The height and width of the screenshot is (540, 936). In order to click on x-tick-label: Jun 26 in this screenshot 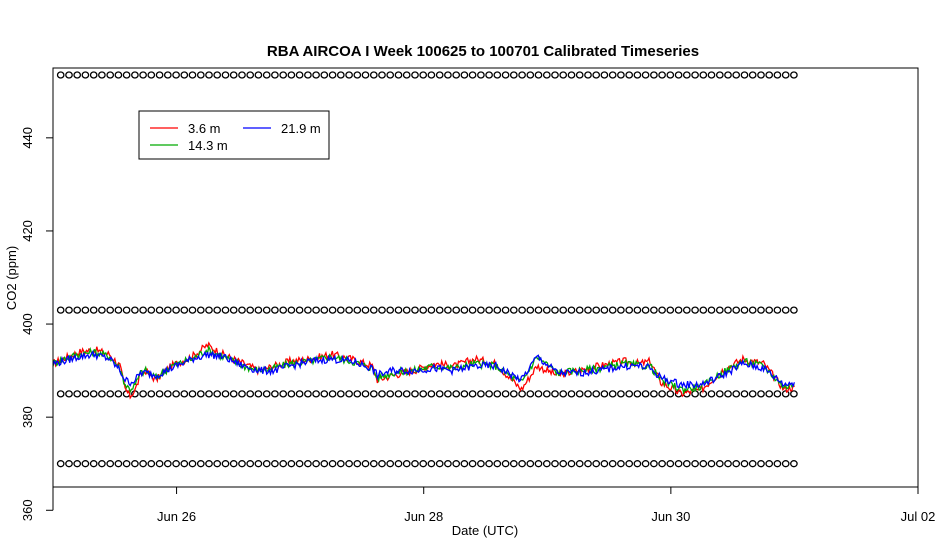, I will do `click(176, 516)`.